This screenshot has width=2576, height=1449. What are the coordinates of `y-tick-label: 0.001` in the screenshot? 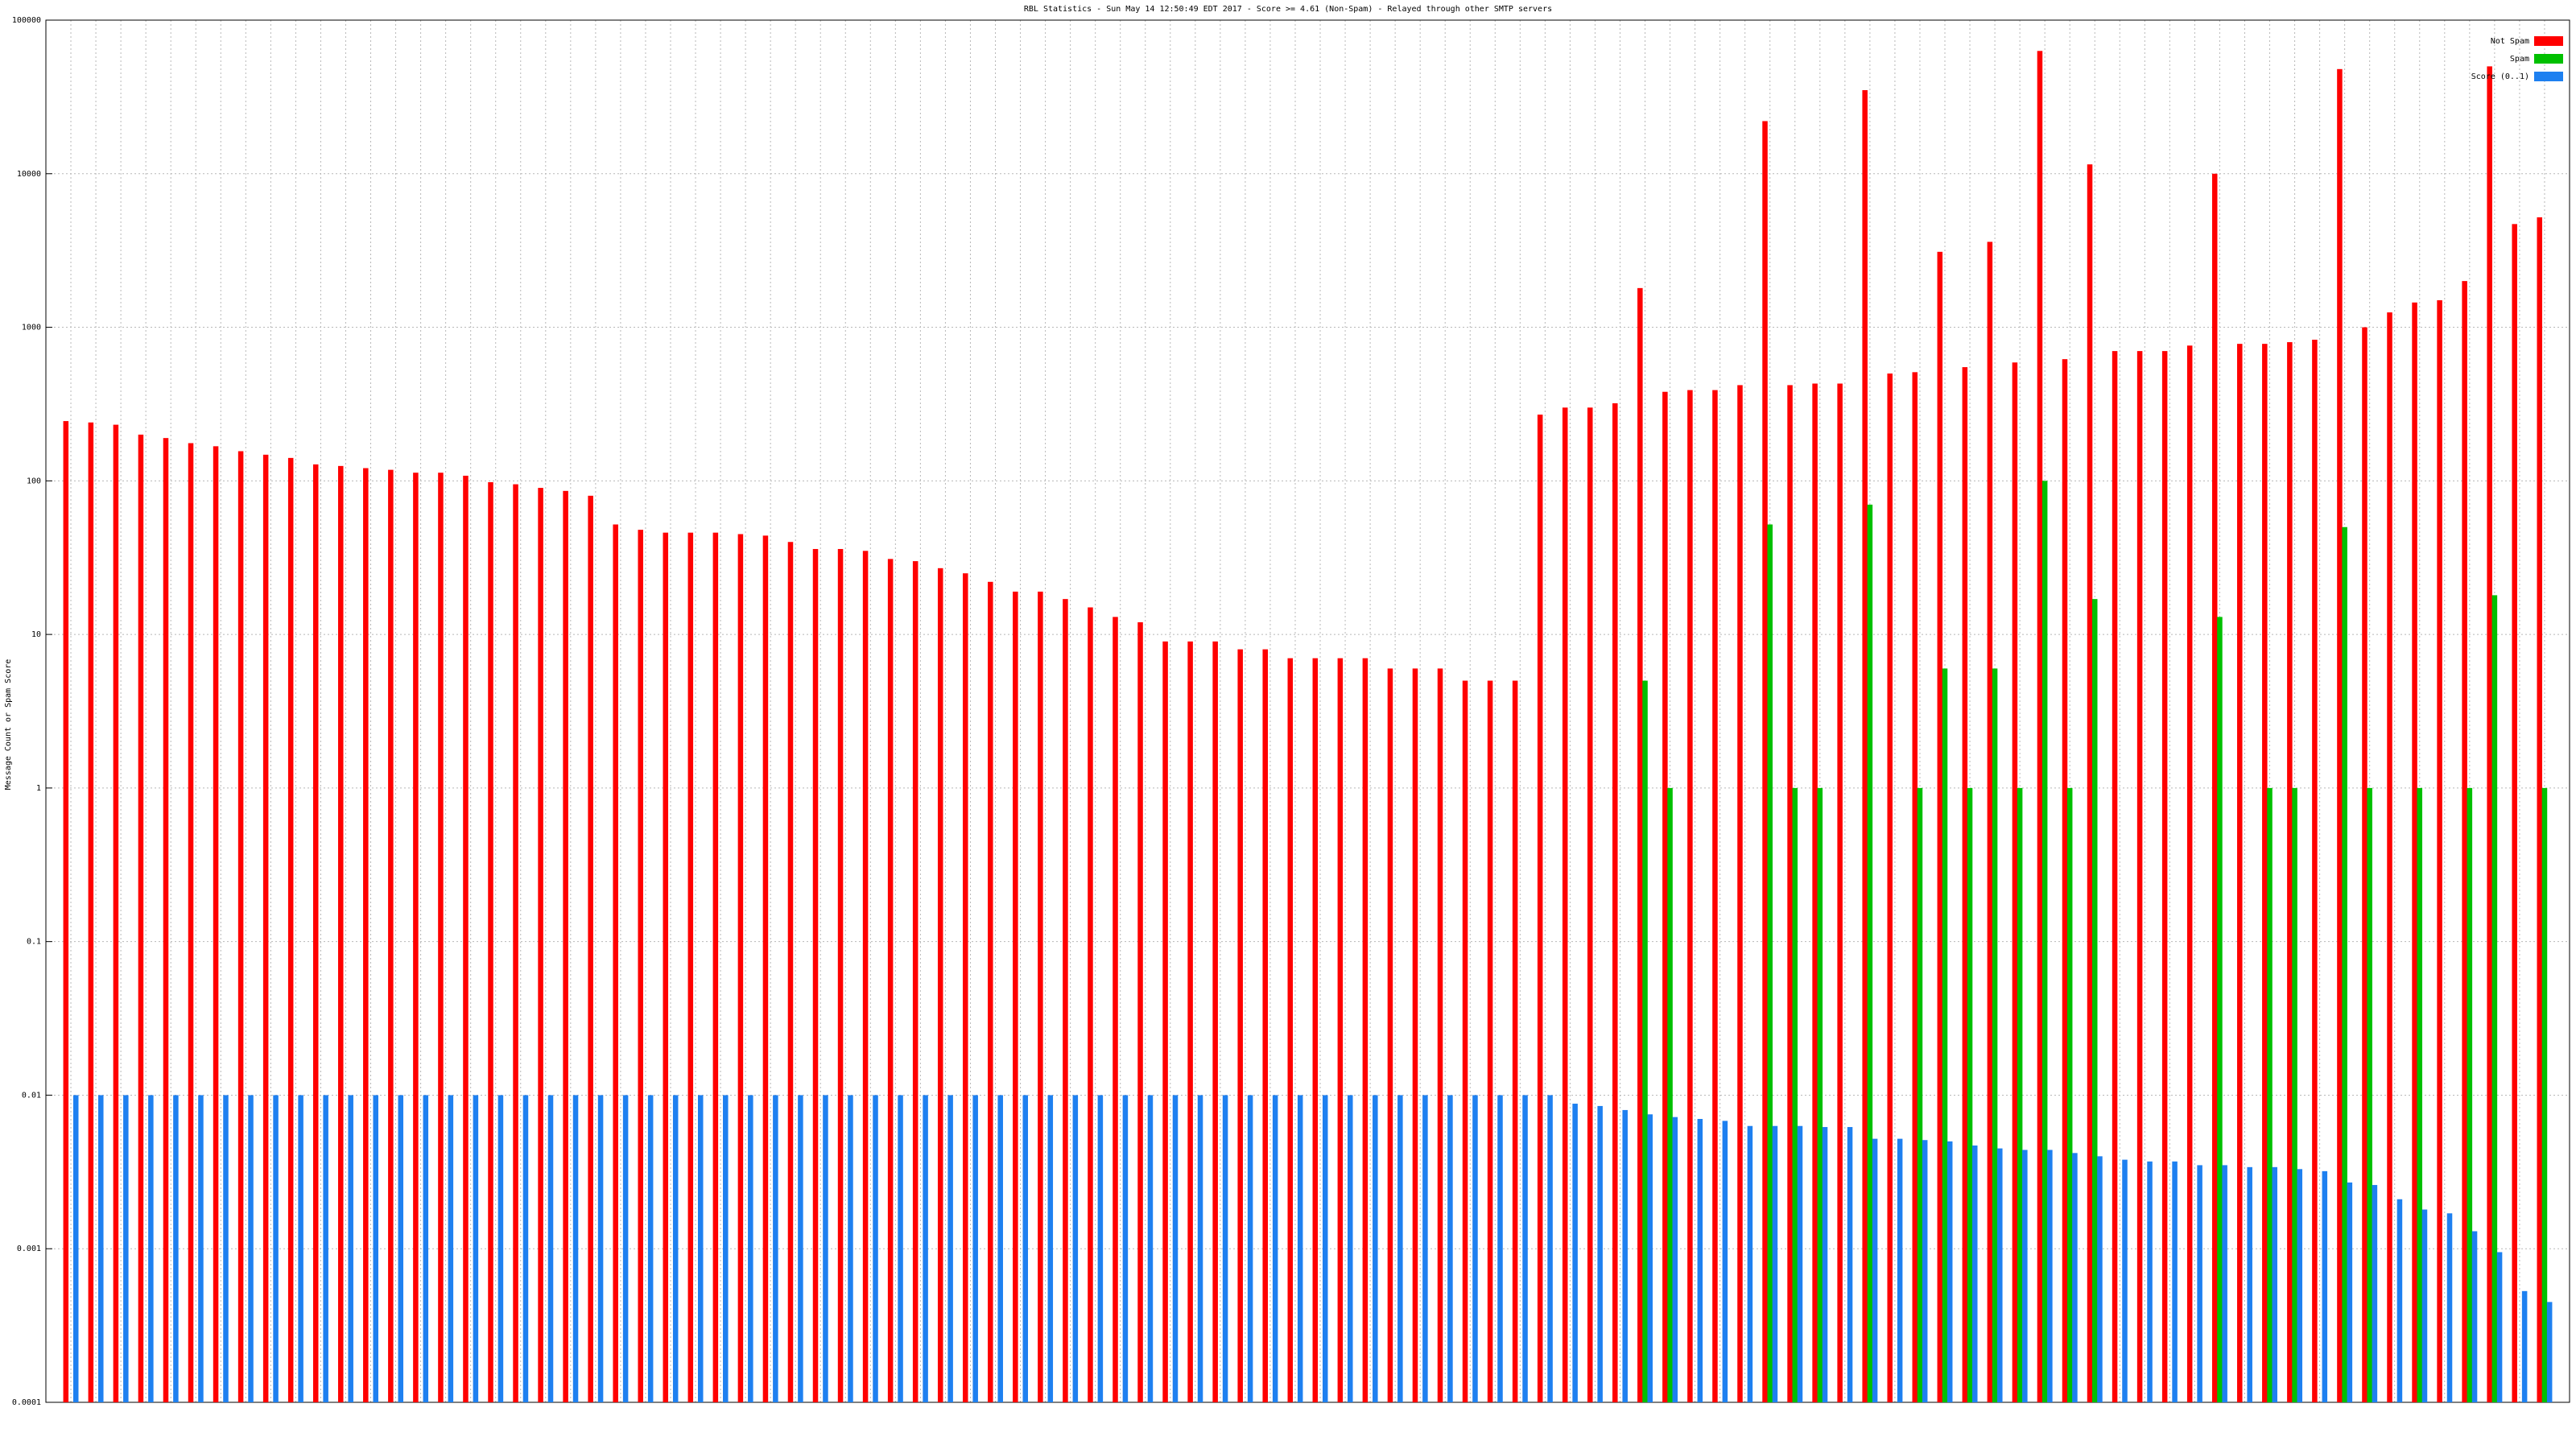 It's located at (29, 1249).